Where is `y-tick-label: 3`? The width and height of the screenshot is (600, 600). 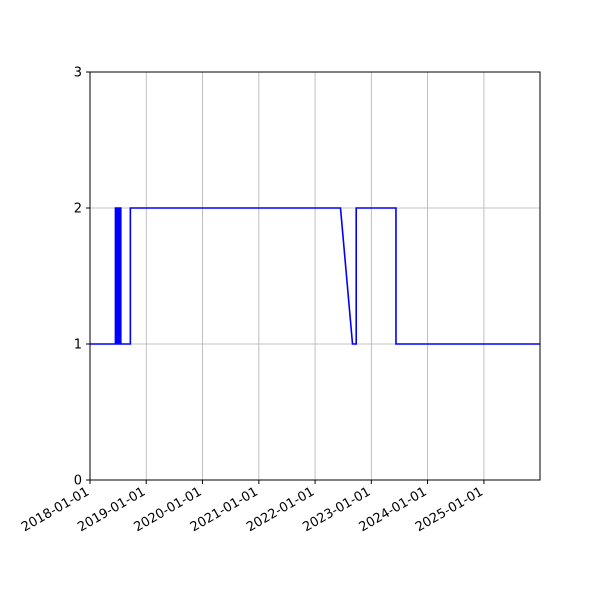
y-tick-label: 3 is located at coordinates (78, 73).